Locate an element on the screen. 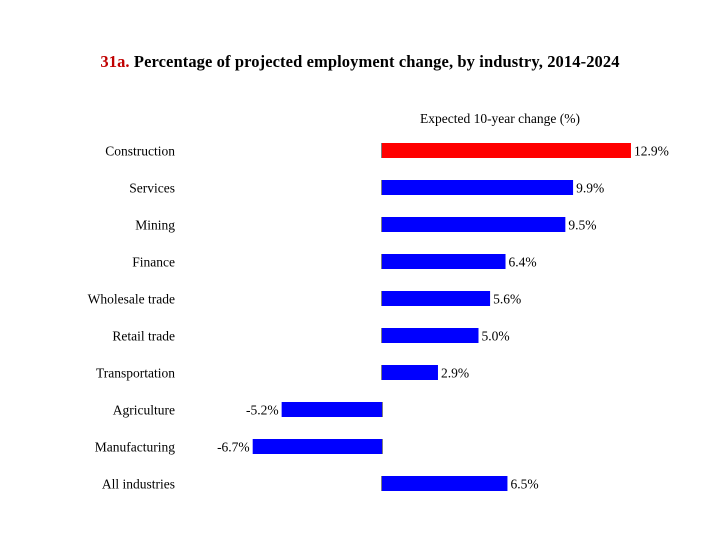 The width and height of the screenshot is (720, 540). value-label-services: 9.9% is located at coordinates (590, 188).